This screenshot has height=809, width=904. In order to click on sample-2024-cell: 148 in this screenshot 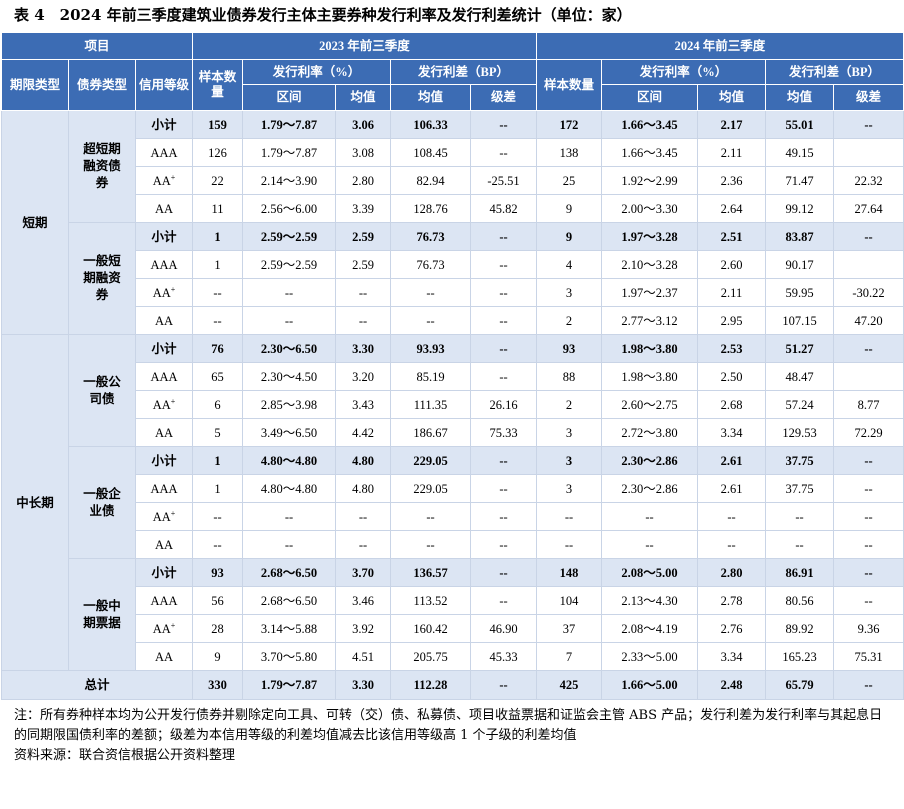, I will do `click(569, 572)`.